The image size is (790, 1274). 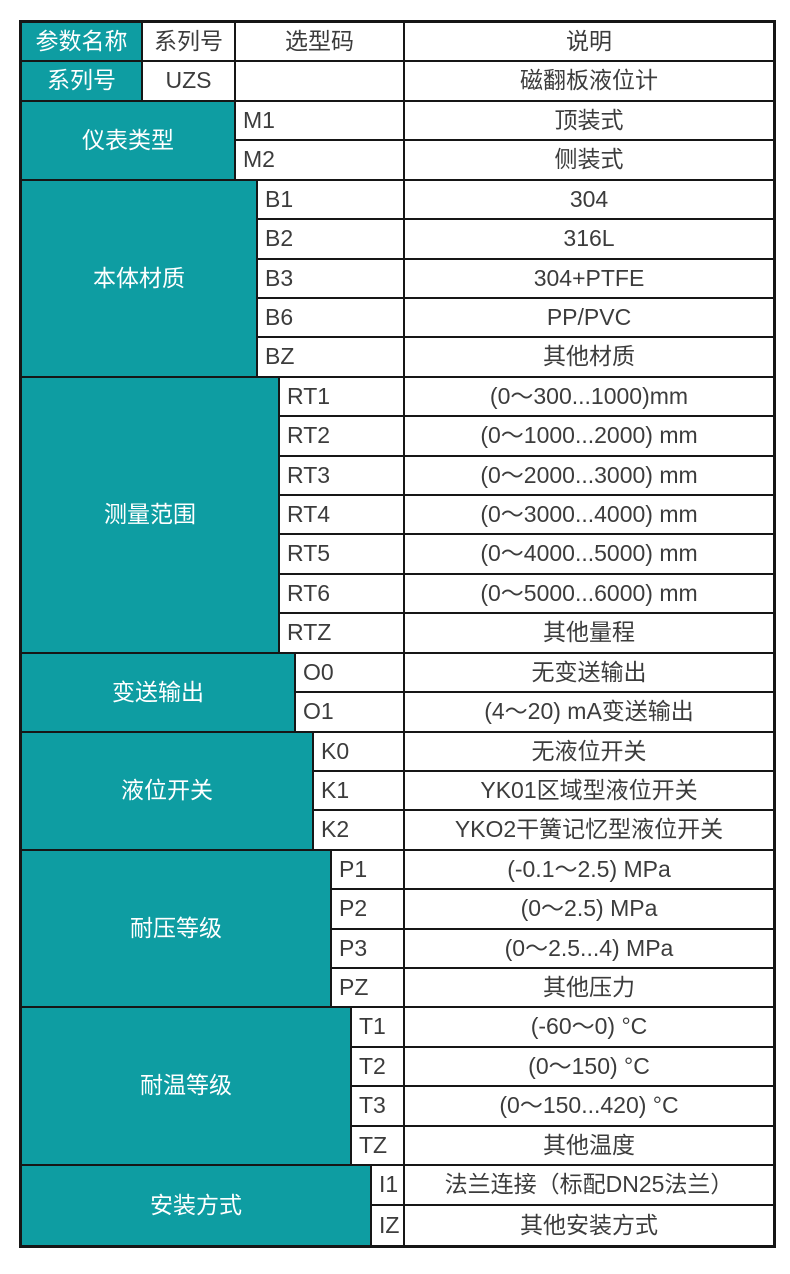 I want to click on code-cell-B2: B2, so click(x=330, y=239).